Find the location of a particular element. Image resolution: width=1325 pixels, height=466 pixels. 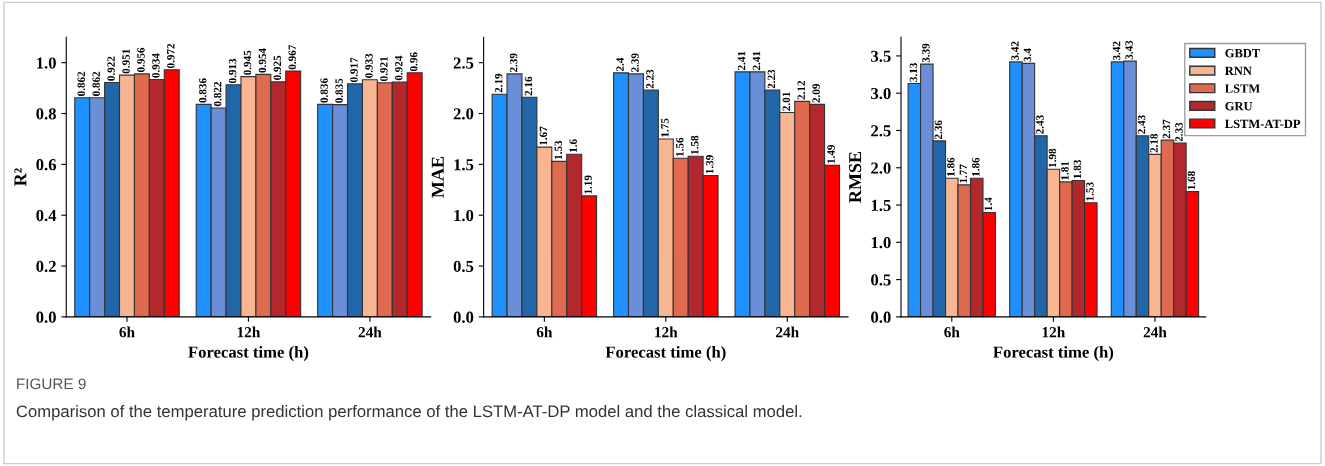

data-label: 1.19 is located at coordinates (588, 184).